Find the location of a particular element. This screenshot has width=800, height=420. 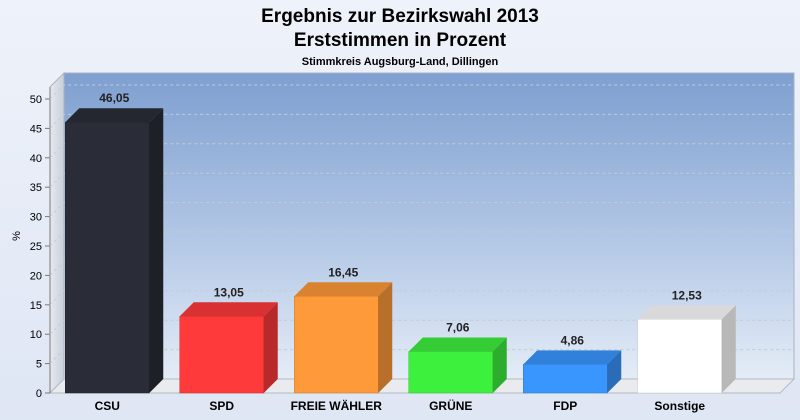

category-label: GRÜNE is located at coordinates (450, 405).